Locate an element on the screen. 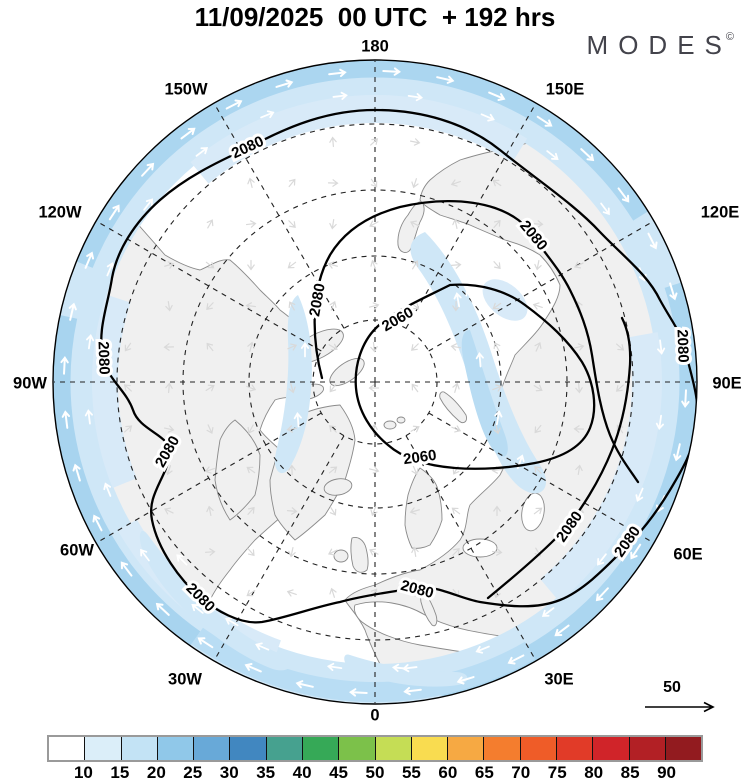  colorbar-tick-label: 65 is located at coordinates (484, 772).